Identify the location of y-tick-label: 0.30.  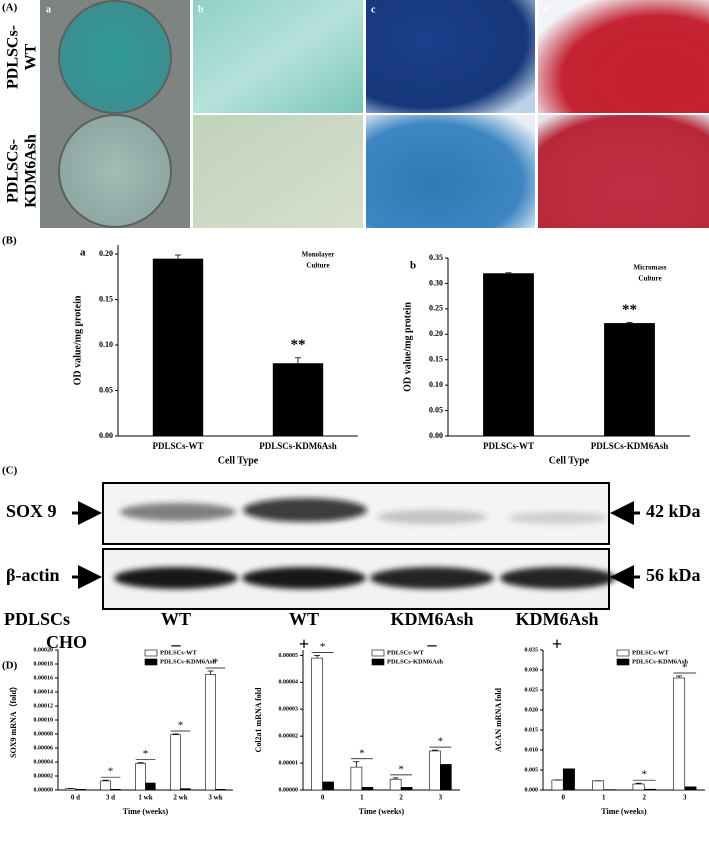
(436, 282).